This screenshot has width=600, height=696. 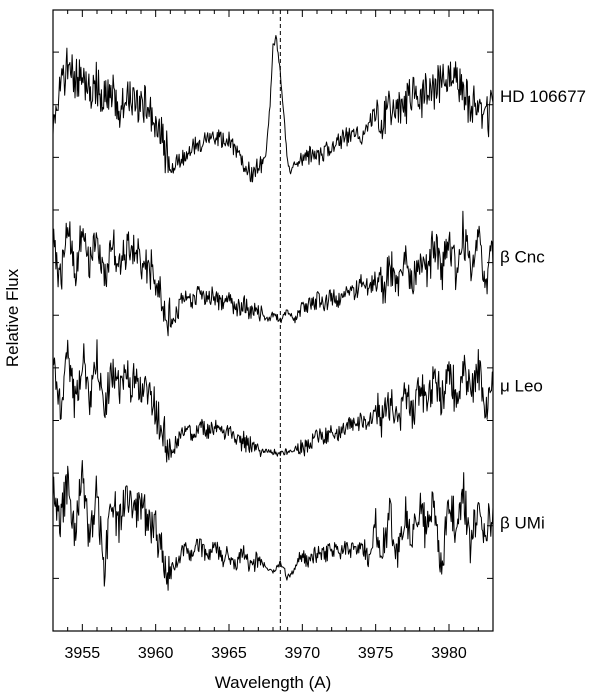 I want to click on series-label: HD 106677, so click(x=543, y=96).